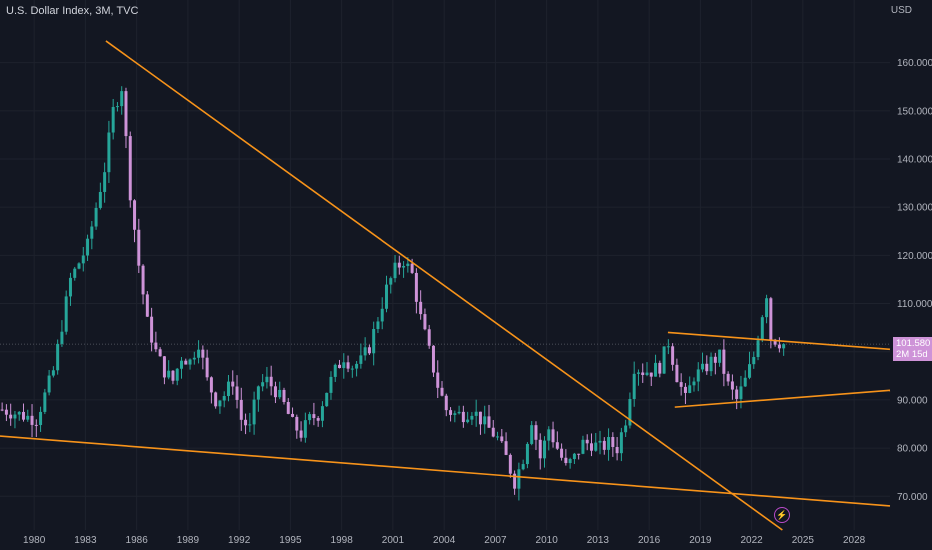 The height and width of the screenshot is (550, 932). I want to click on y-tick-label: 130.000, so click(914, 208).